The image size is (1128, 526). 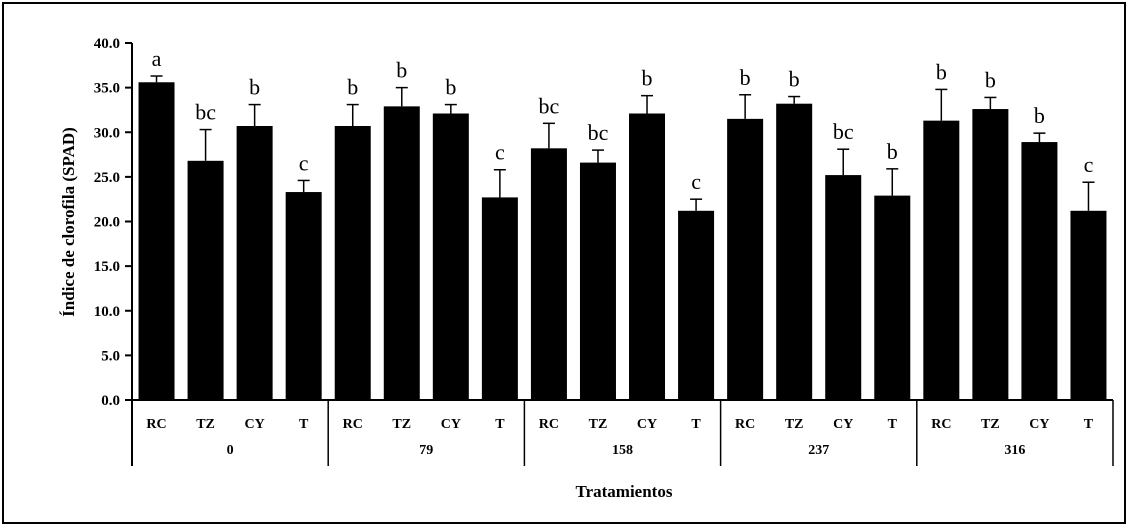 I want to click on y-tick-label: 5.0, so click(x=110, y=356).